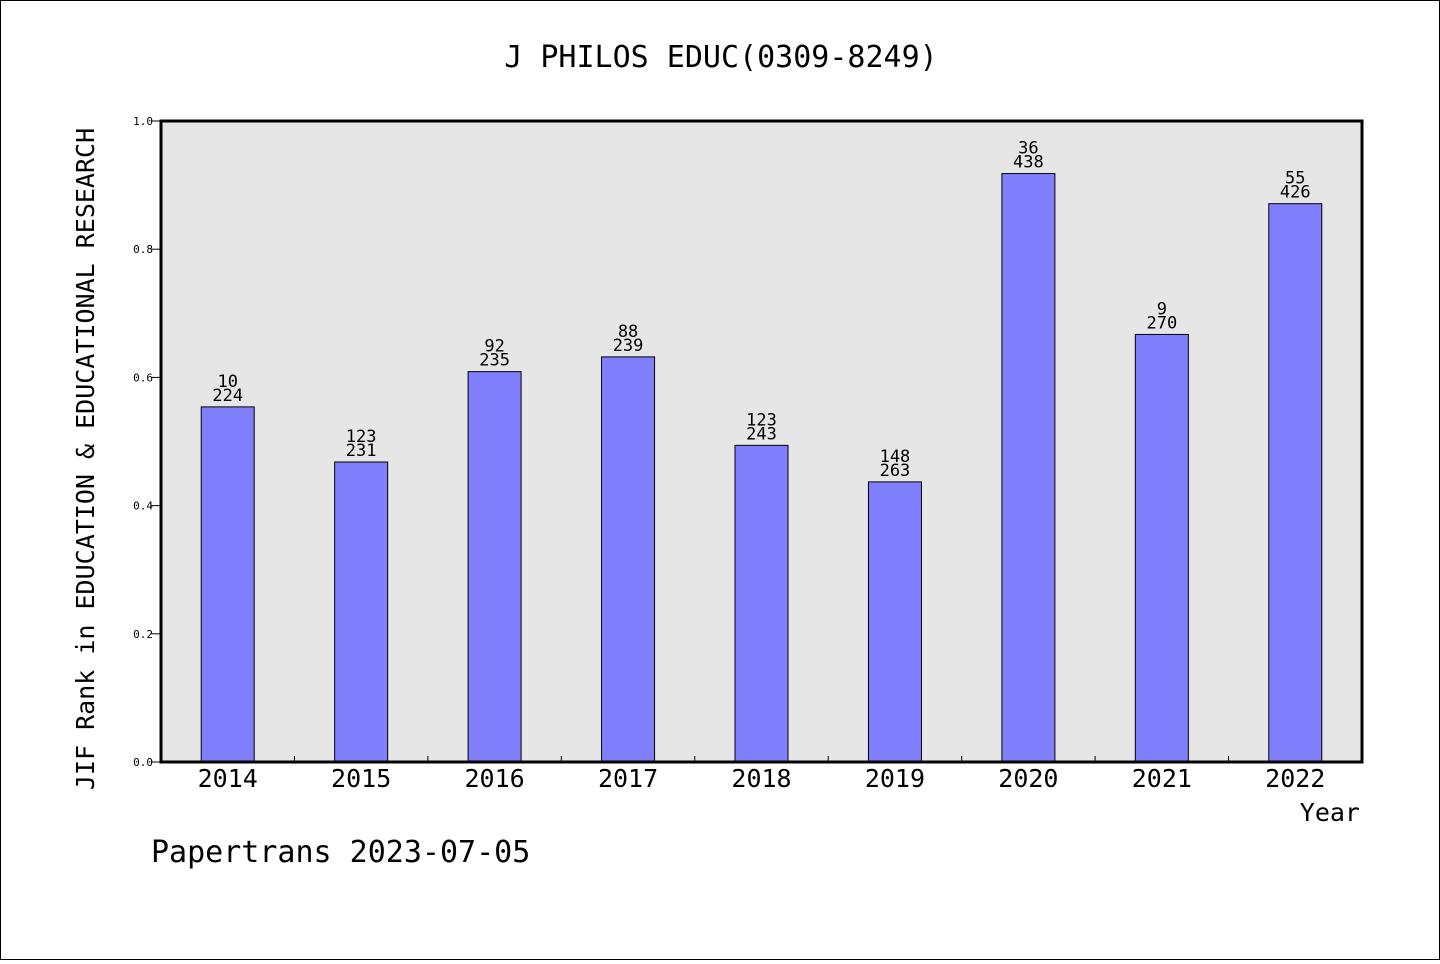 Image resolution: width=1440 pixels, height=964 pixels. What do you see at coordinates (227, 382) in the screenshot?
I see `bar-rank-label: 10` at bounding box center [227, 382].